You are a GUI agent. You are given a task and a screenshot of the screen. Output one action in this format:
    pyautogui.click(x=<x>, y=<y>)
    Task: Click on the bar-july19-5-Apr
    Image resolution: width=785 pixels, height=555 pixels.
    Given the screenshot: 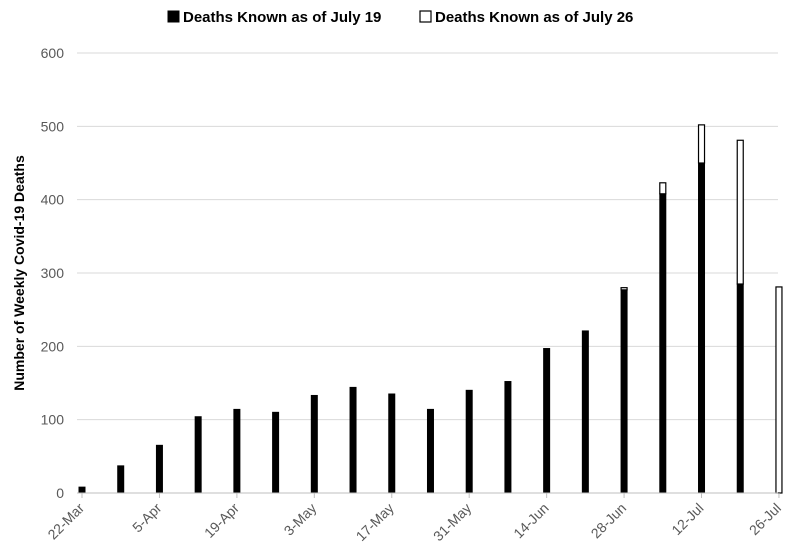 What is the action you would take?
    pyautogui.click(x=159, y=469)
    